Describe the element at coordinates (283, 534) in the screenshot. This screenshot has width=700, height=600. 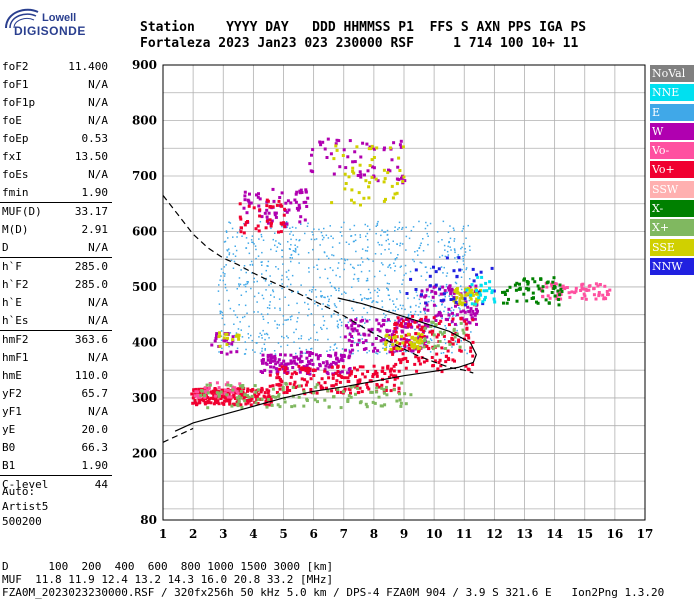
I see `x-tick-label: 5` at that location.